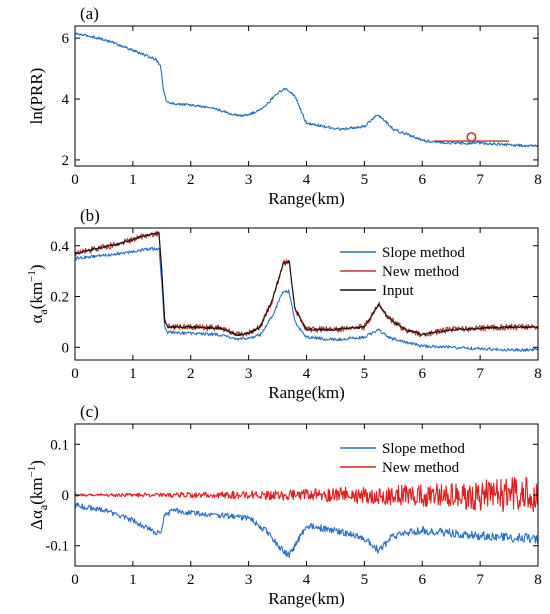  Describe the element at coordinates (59, 298) in the screenshot. I see `y-tick-label: 0.2` at that location.